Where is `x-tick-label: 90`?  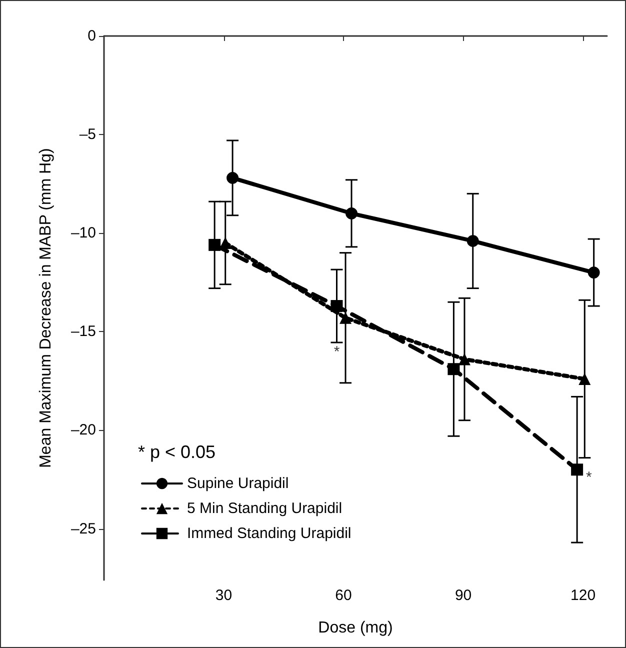 x-tick-label: 90 is located at coordinates (463, 595).